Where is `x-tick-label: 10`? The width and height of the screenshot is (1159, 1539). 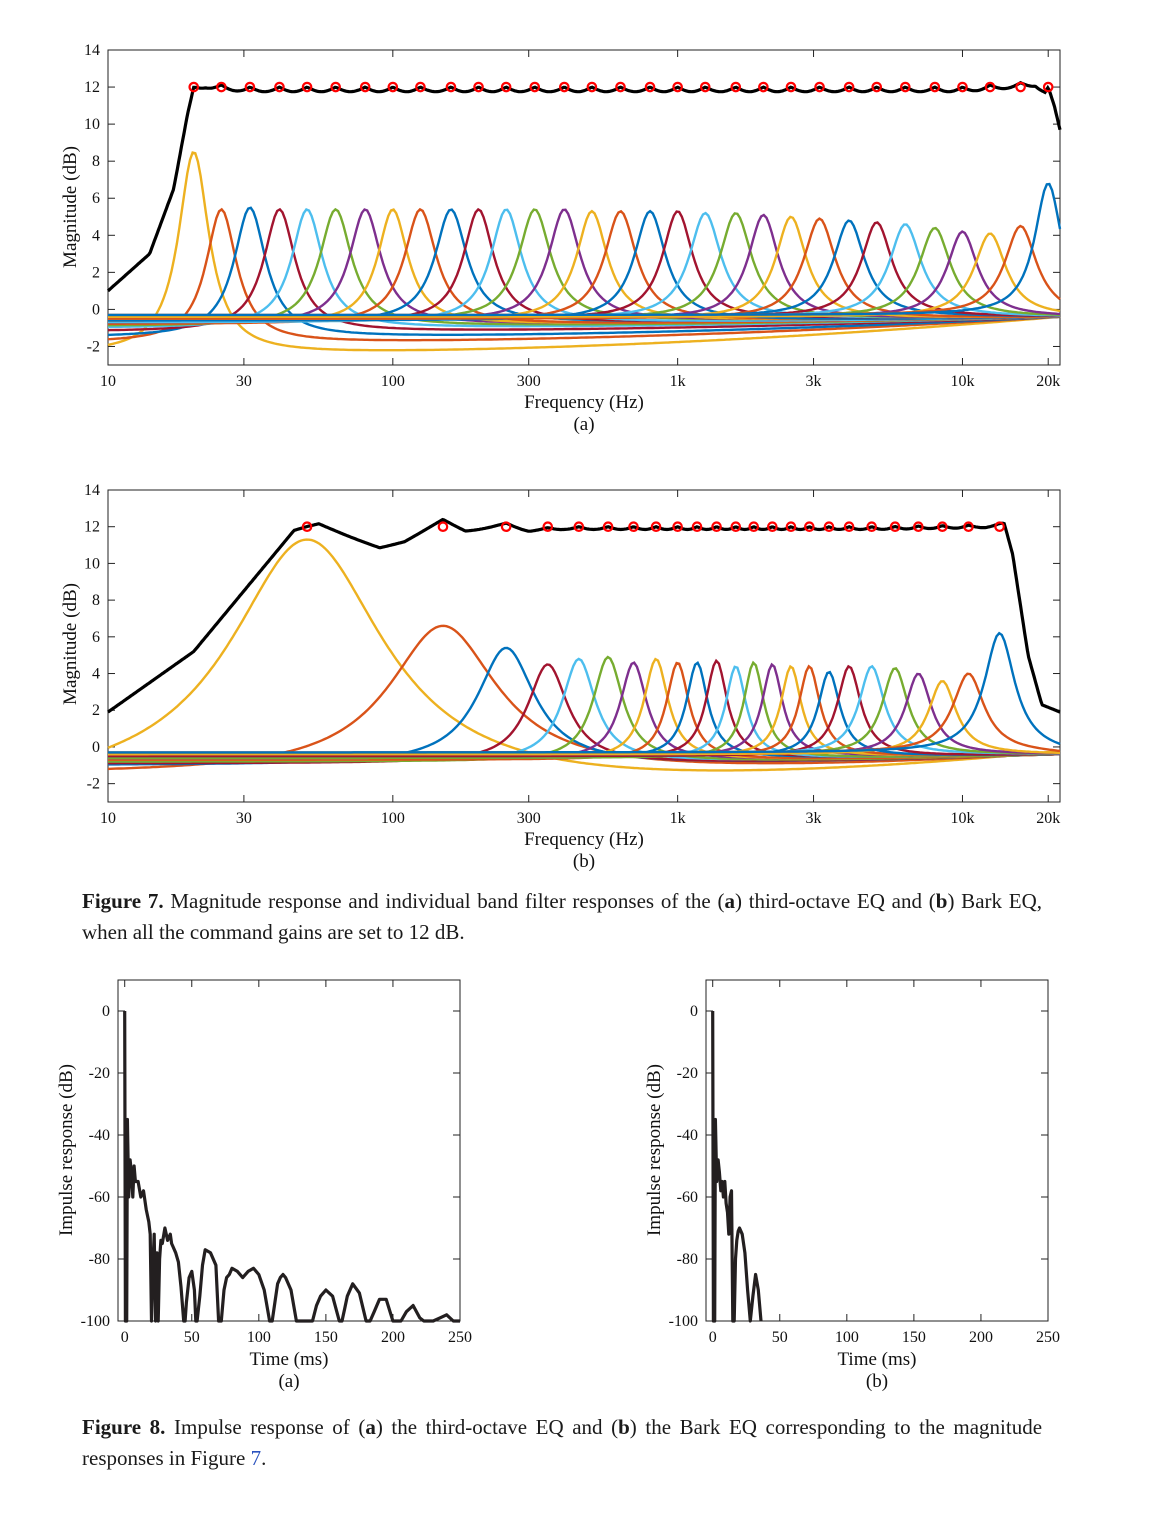 x-tick-label: 10 is located at coordinates (108, 818).